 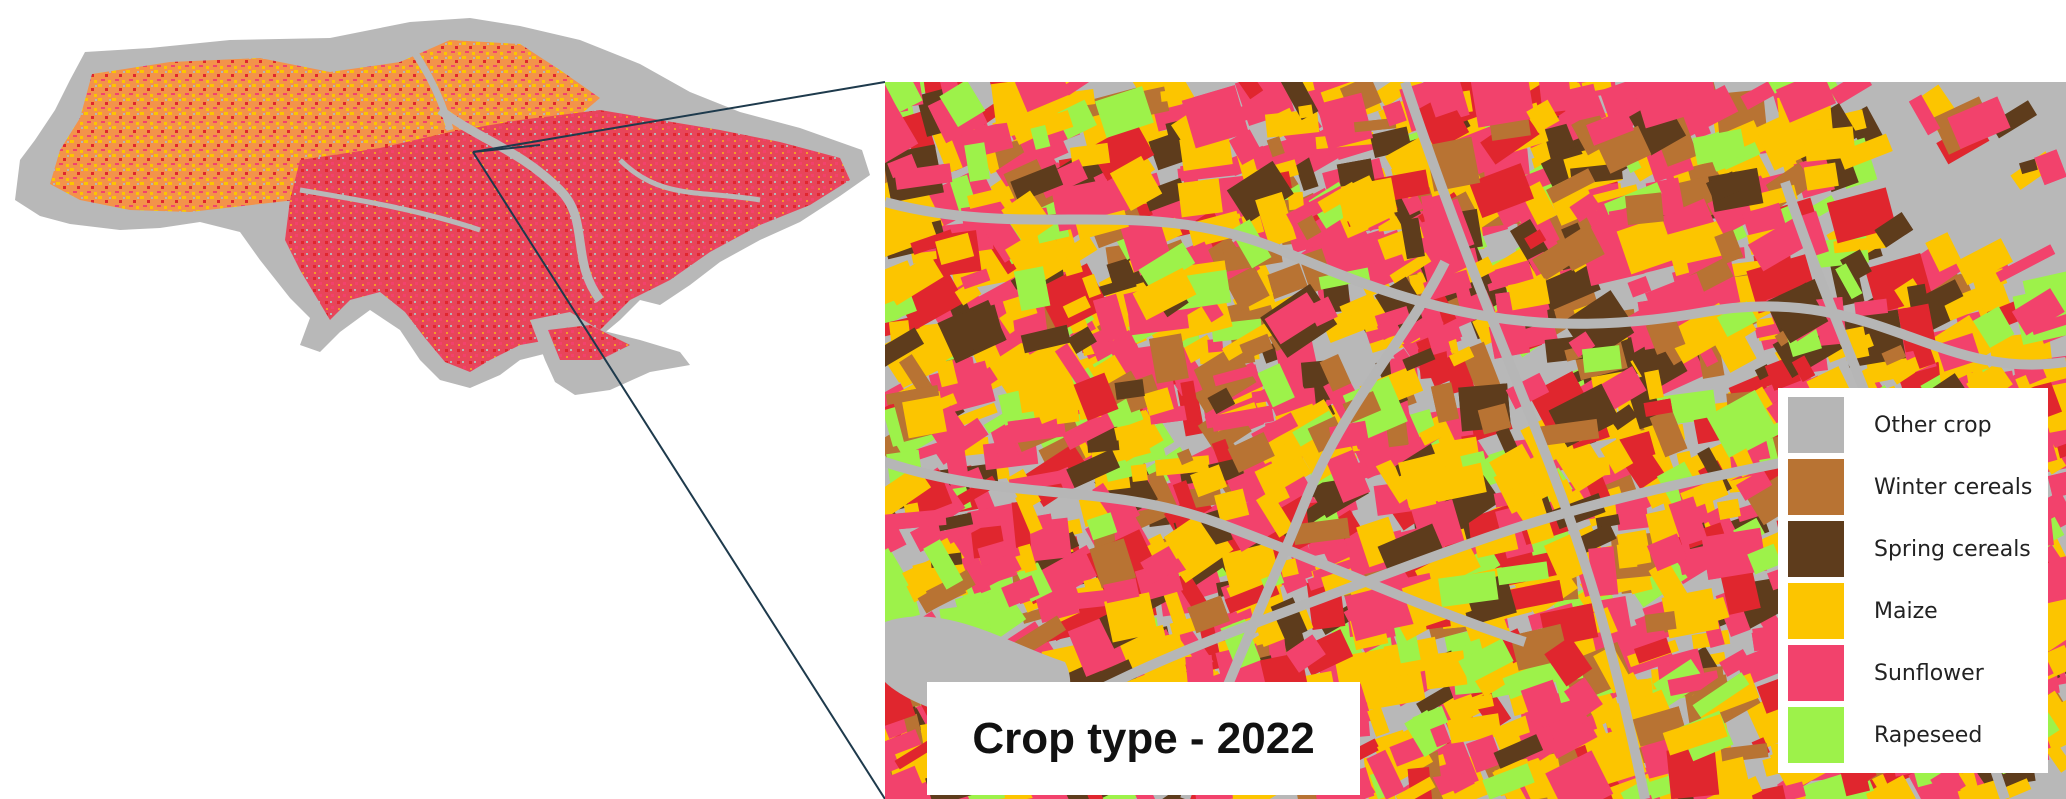 What do you see at coordinates (1929, 673) in the screenshot?
I see `legend-label: Sunflower` at bounding box center [1929, 673].